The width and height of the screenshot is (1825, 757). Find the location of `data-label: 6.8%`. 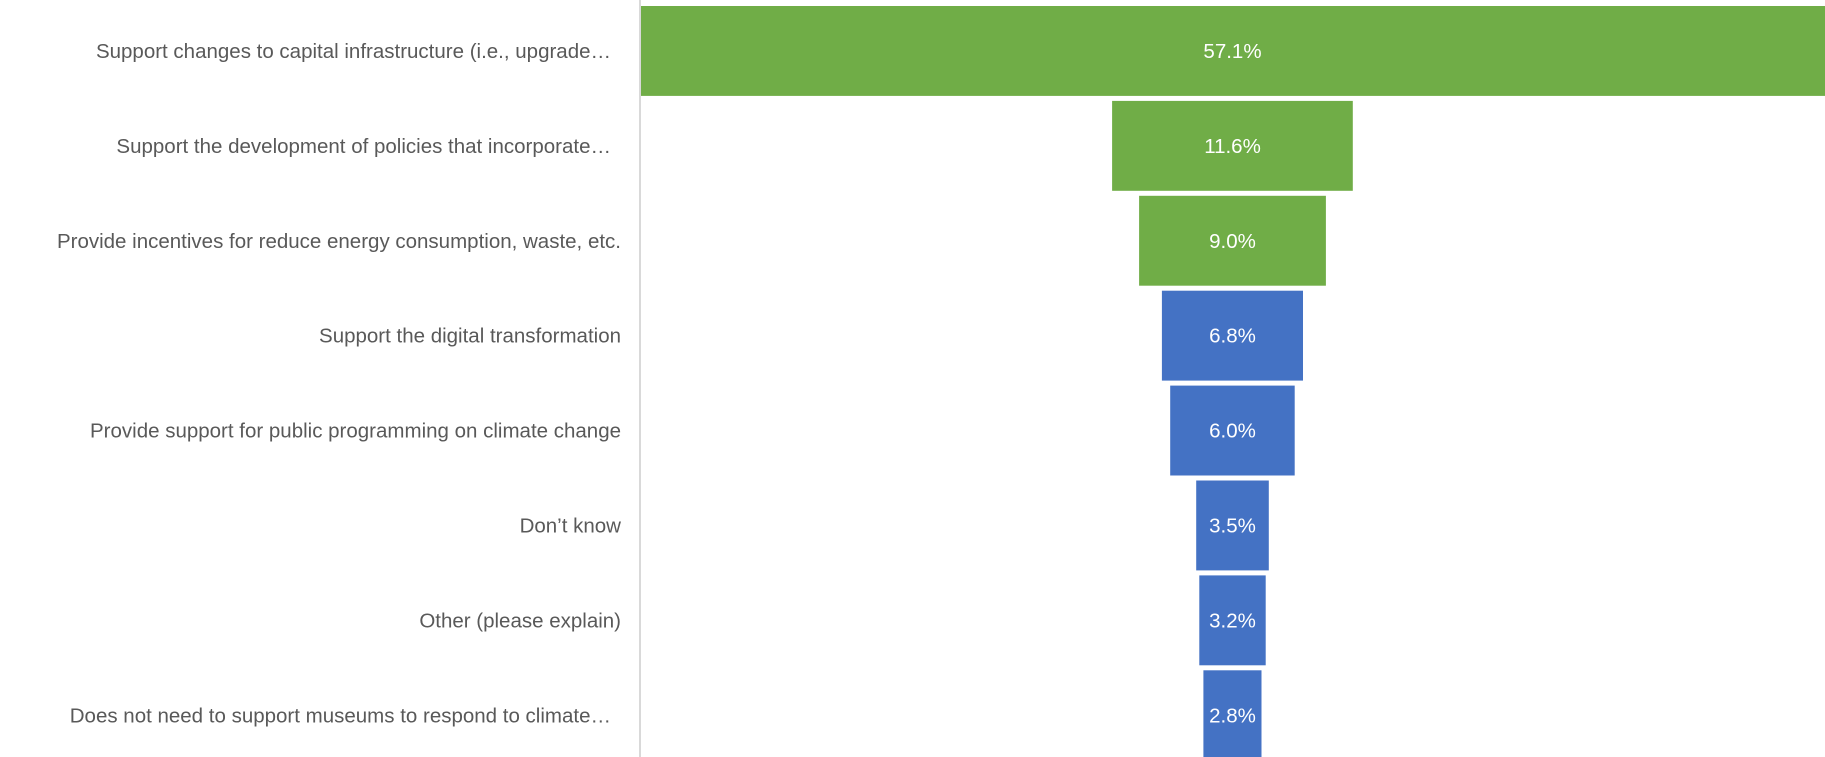

data-label: 6.8% is located at coordinates (1232, 336).